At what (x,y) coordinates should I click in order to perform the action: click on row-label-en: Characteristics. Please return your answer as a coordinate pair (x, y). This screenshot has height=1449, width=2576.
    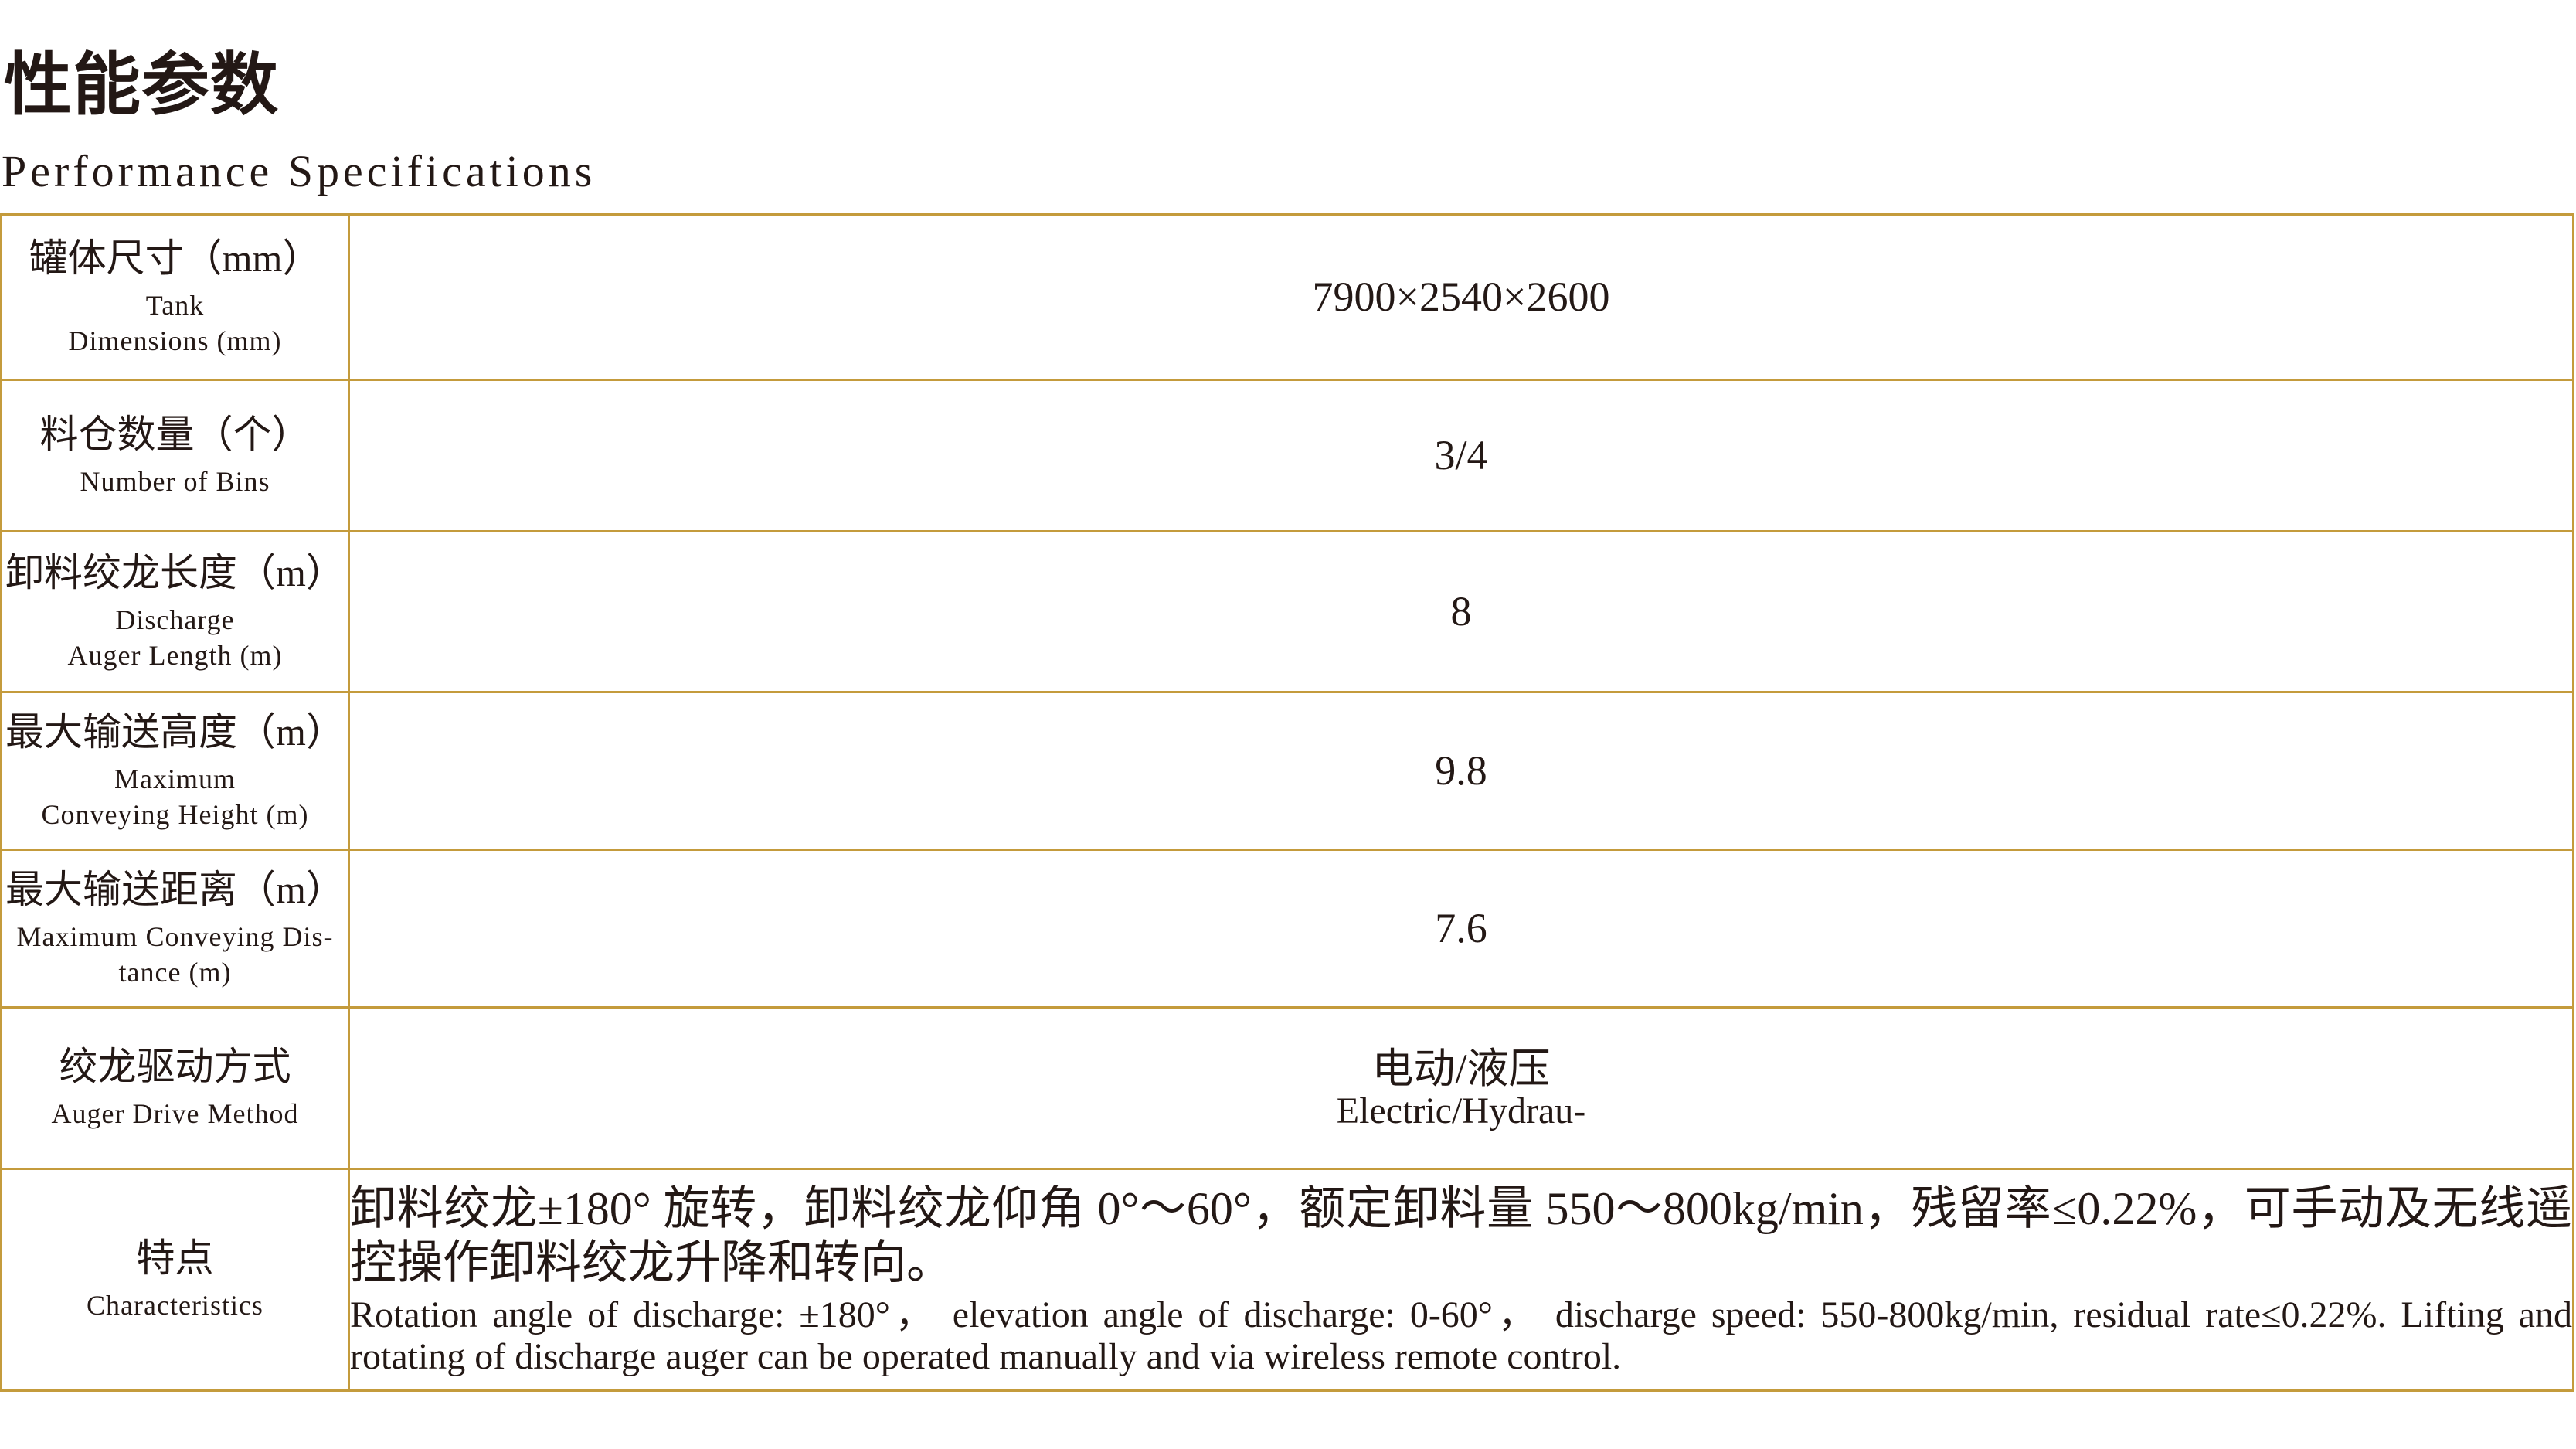
    Looking at the image, I should click on (175, 1305).